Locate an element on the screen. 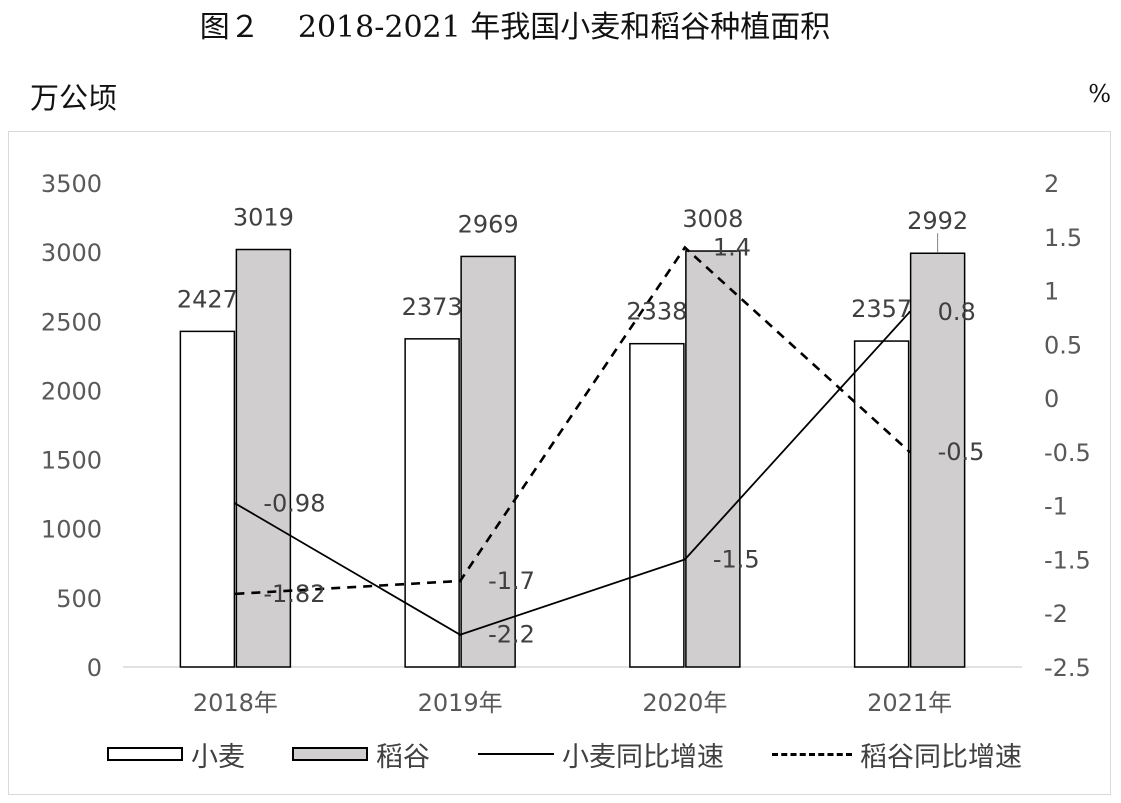 The height and width of the screenshot is (803, 1121). right-tick-label: 0.5 is located at coordinates (1063, 345).